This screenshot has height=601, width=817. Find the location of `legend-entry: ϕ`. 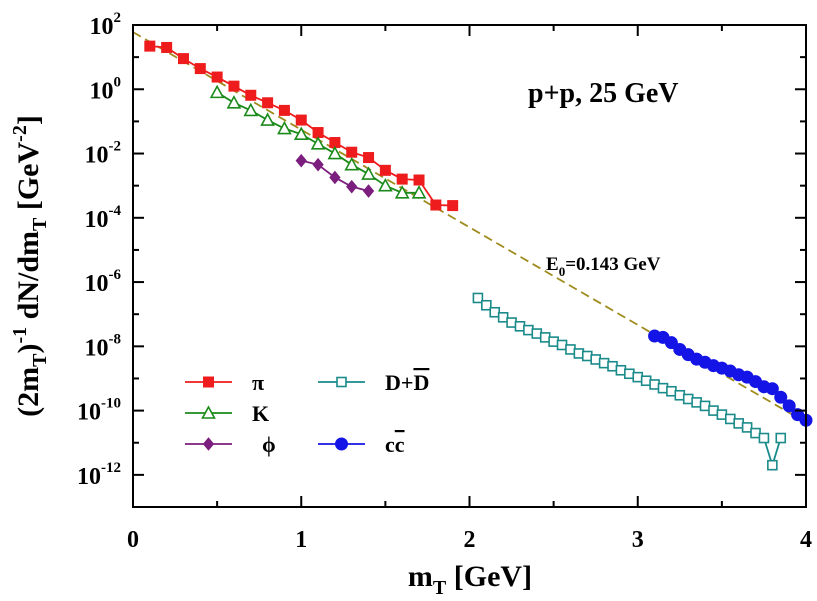

legend-entry: ϕ is located at coordinates (230, 444).